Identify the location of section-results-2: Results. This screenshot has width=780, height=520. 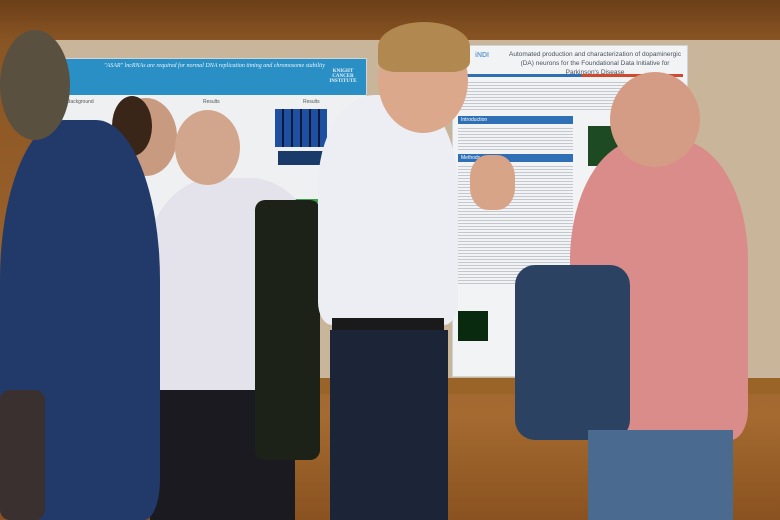
(311, 102).